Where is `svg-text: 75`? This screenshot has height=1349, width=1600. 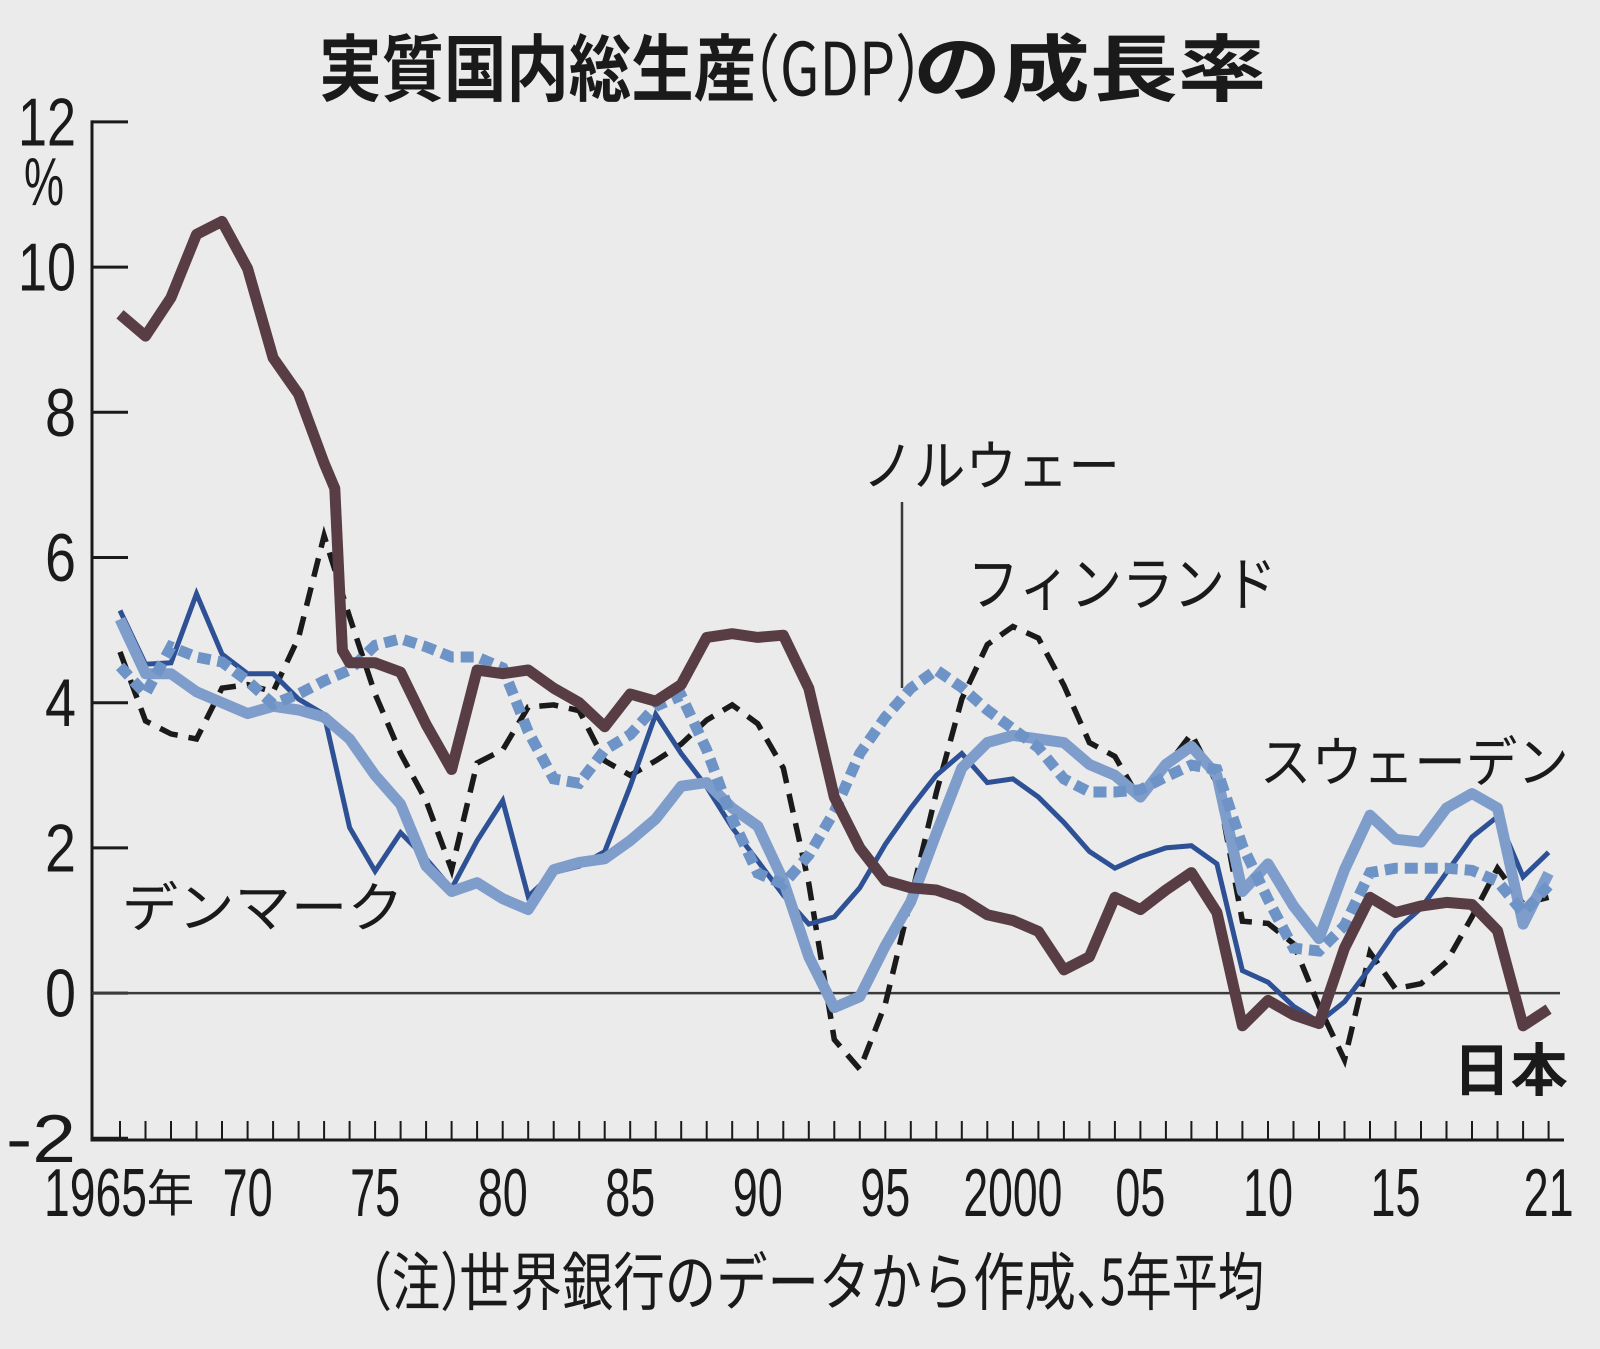 svg-text: 75 is located at coordinates (375, 1193).